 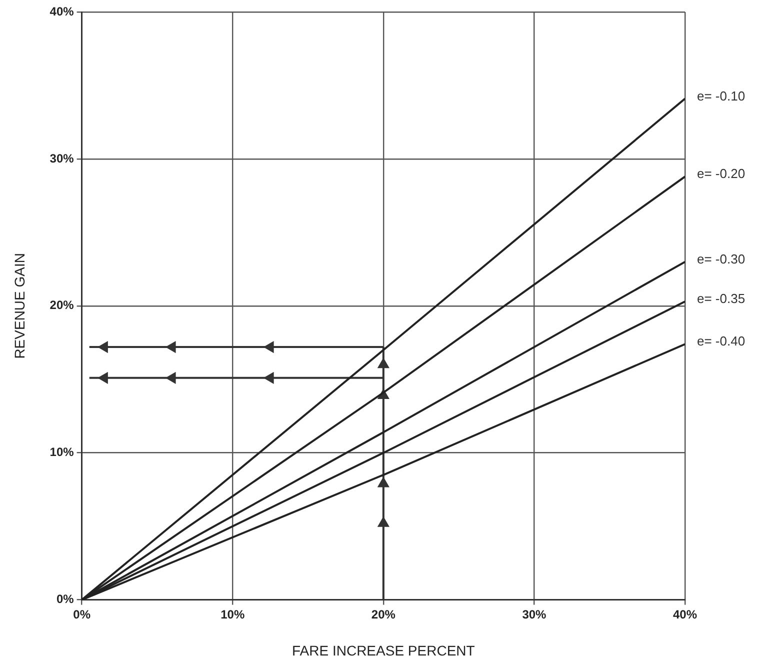 I want to click on series-label: e= -0.10, so click(x=721, y=96).